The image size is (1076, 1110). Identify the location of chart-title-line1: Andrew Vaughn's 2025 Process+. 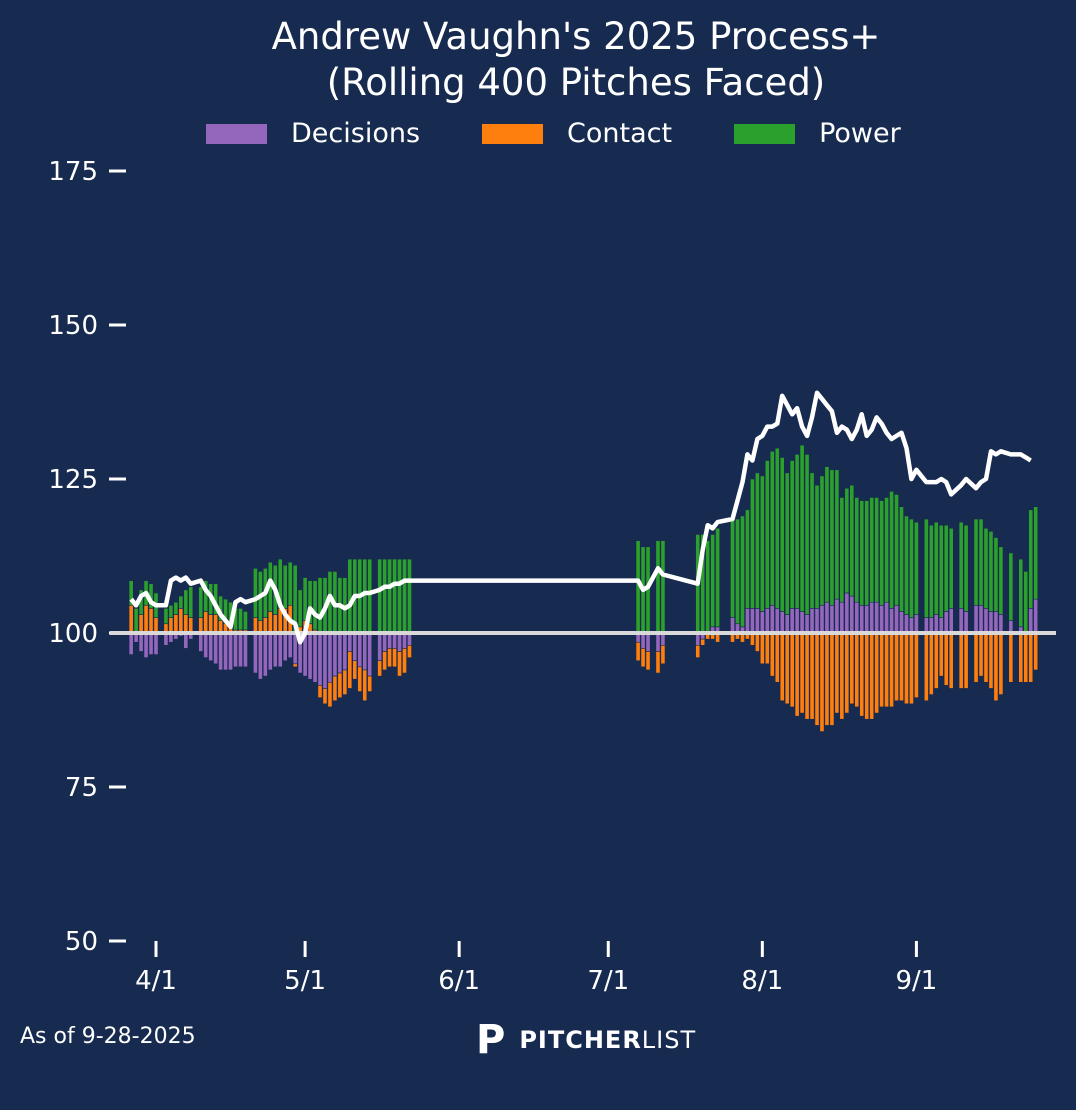
(576, 36).